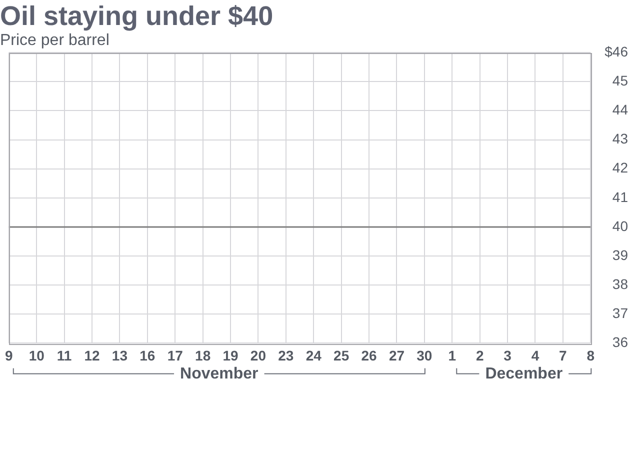 The image size is (640, 450). Describe the element at coordinates (620, 342) in the screenshot. I see `y-tick-label: 36` at that location.